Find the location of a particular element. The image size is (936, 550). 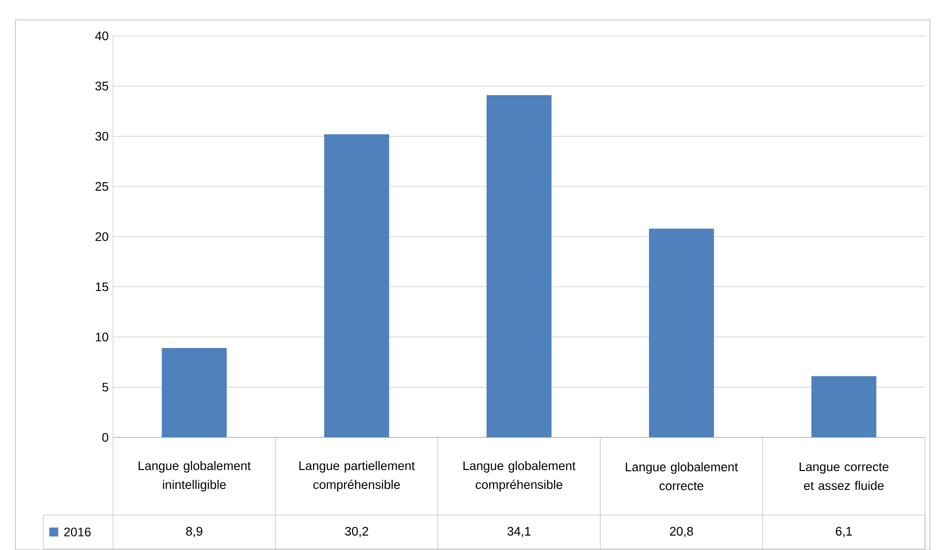

y-tick-label: 40 is located at coordinates (101, 35).